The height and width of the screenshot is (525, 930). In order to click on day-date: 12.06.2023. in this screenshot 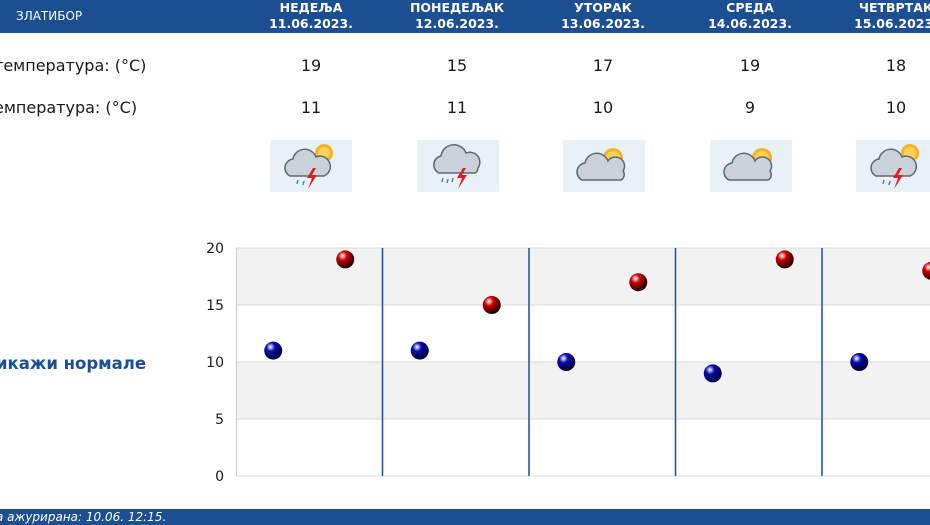, I will do `click(457, 23)`.